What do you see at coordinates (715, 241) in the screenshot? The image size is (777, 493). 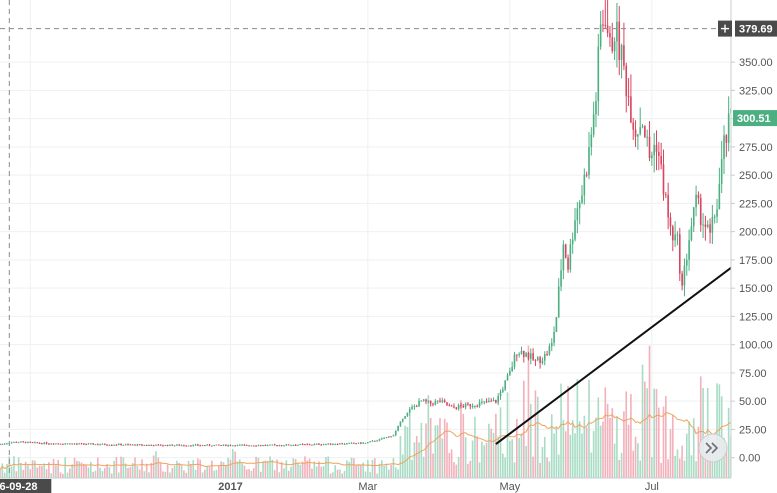 I see `chart-controls` at bounding box center [715, 241].